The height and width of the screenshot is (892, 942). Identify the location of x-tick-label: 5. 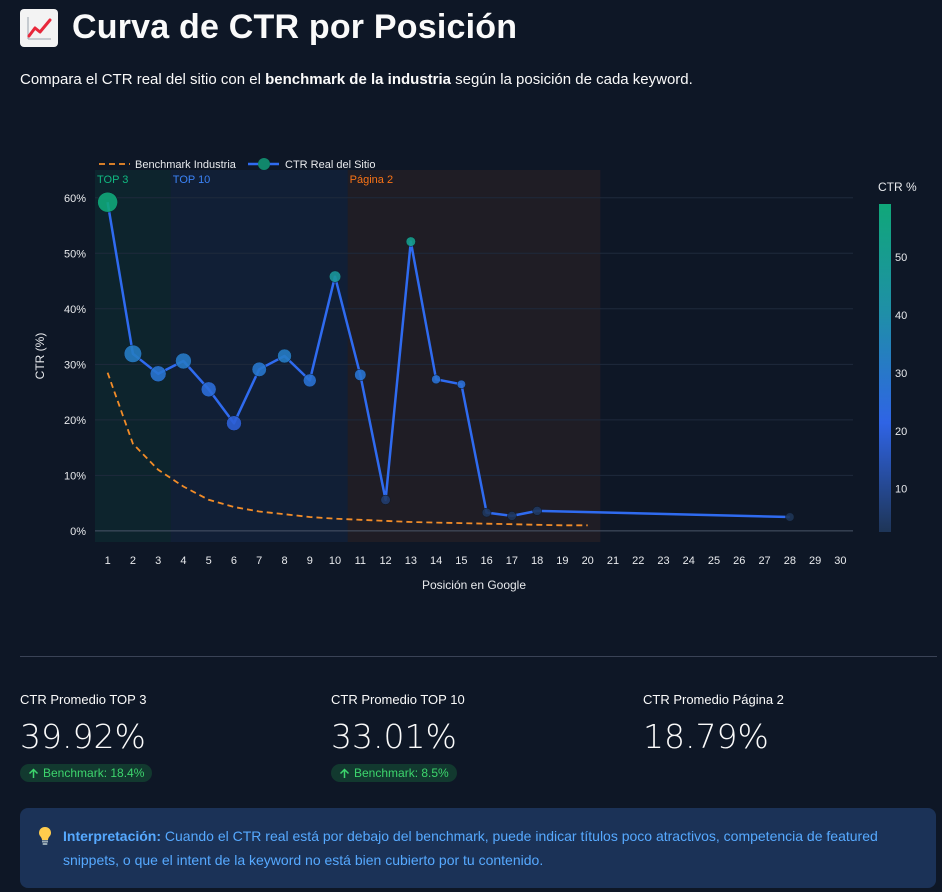
(209, 561).